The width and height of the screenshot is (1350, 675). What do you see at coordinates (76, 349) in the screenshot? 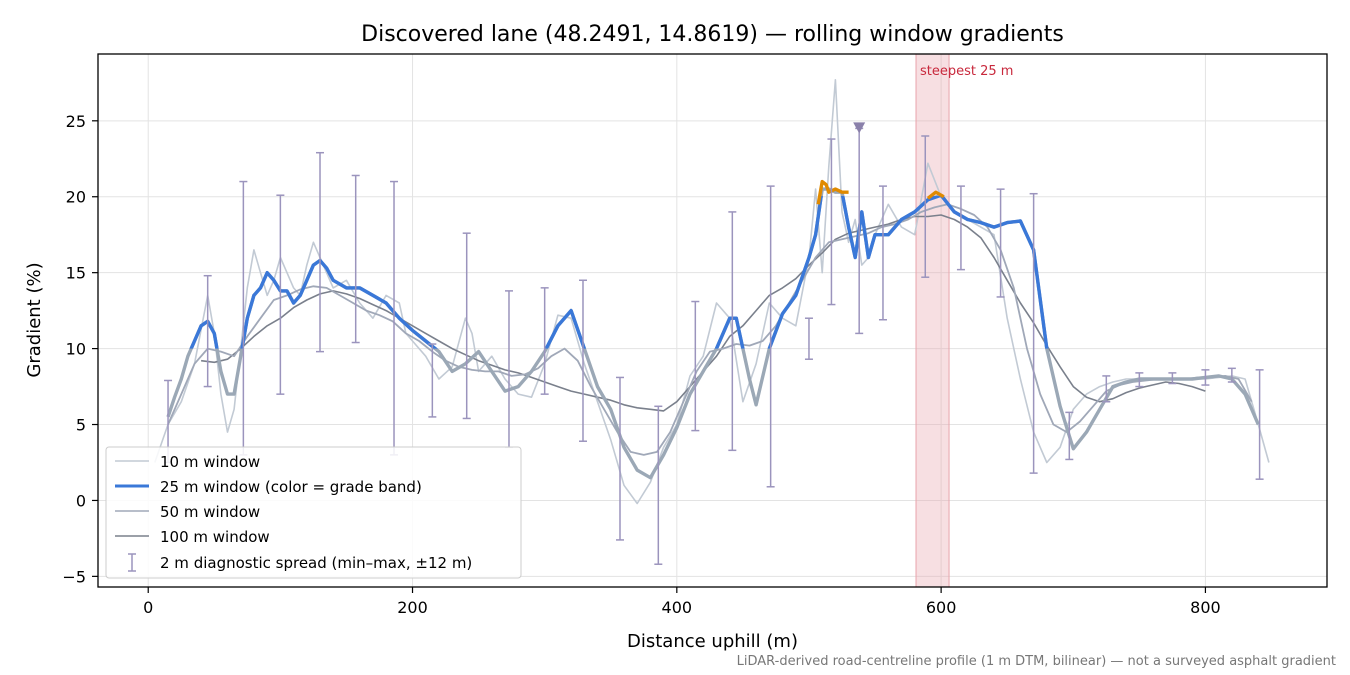
I see `y-tick-label: 10` at bounding box center [76, 349].